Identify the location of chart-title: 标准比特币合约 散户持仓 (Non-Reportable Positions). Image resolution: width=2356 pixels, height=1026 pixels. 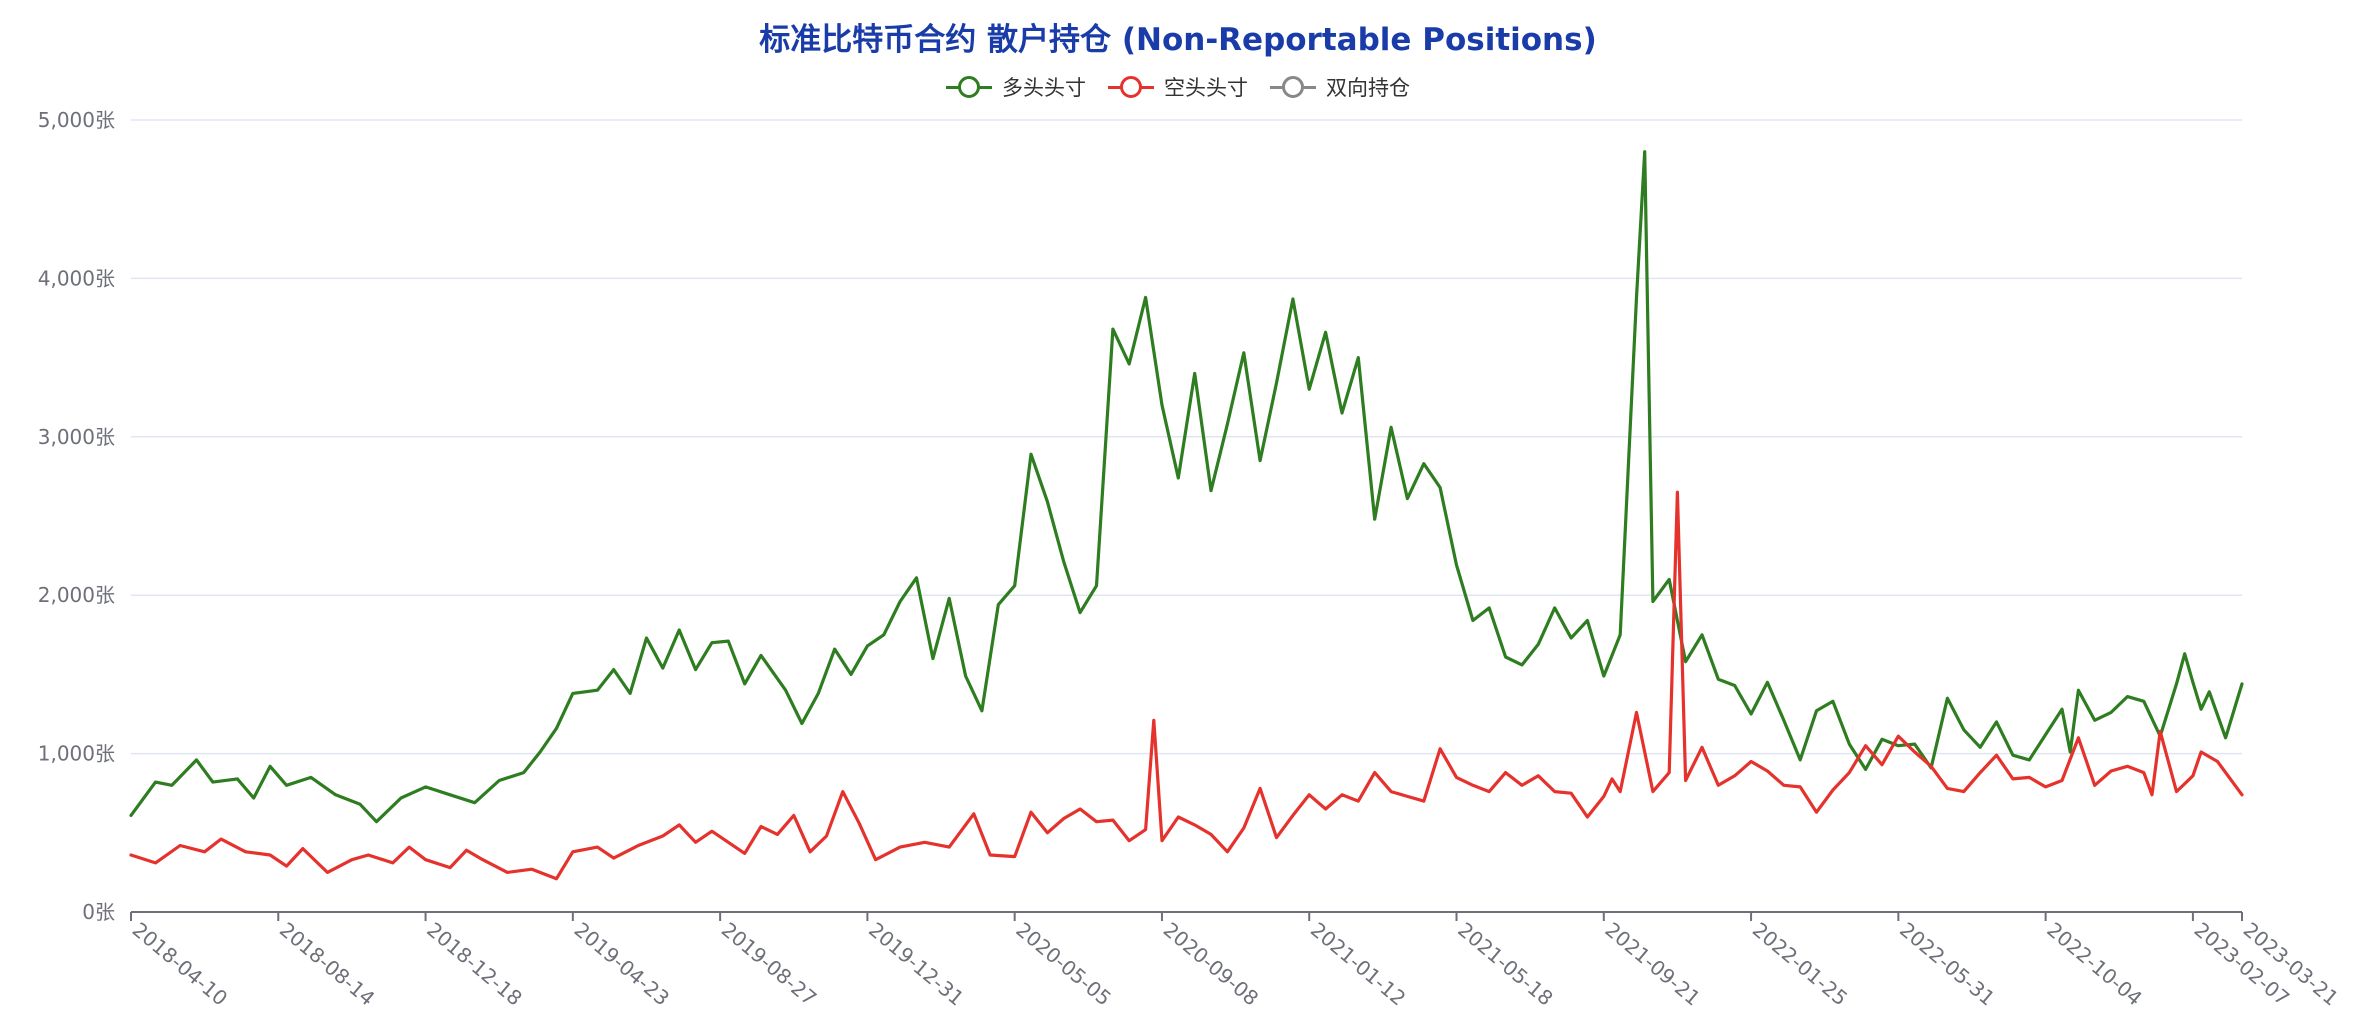
(1178, 40).